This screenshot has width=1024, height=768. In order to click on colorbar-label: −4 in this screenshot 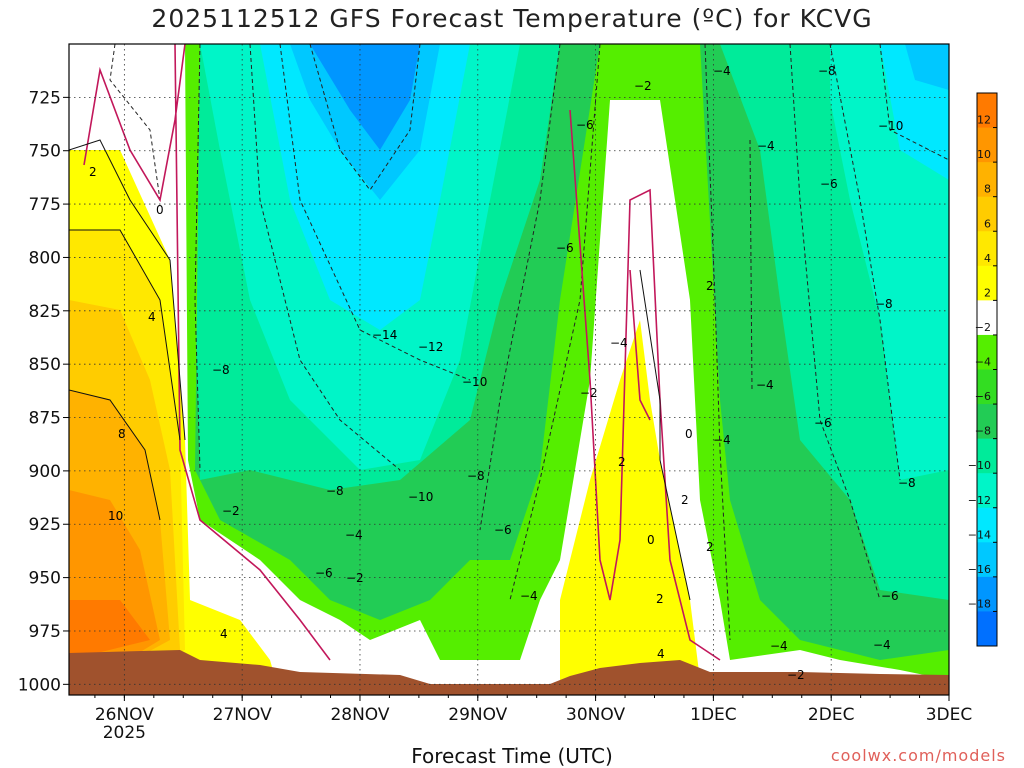, I will do `click(983, 362)`.